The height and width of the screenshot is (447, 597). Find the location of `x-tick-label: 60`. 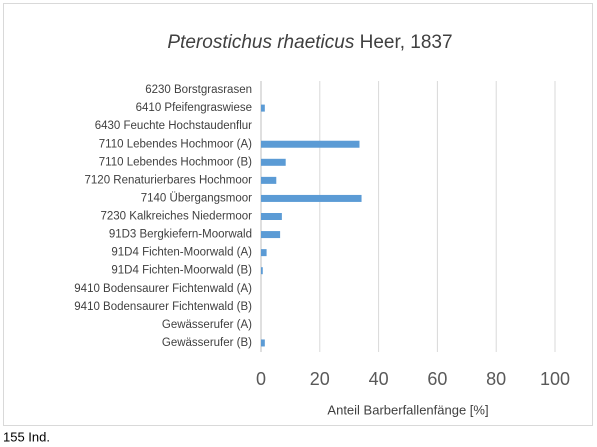

x-tick-label: 60 is located at coordinates (437, 379).